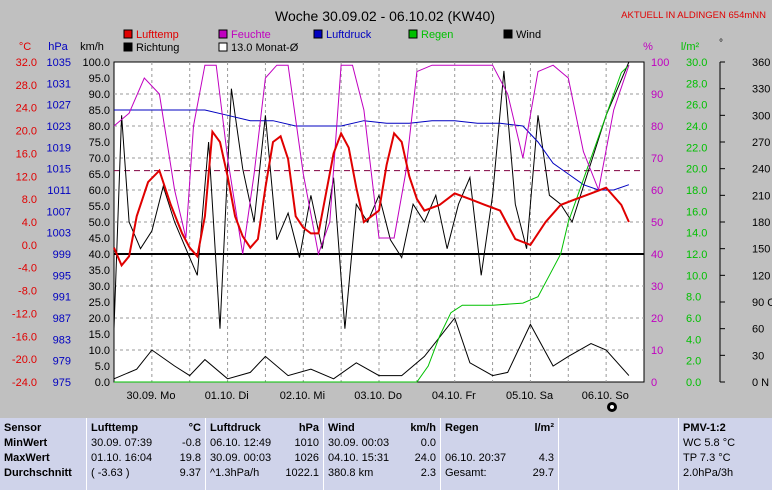  Describe the element at coordinates (760, 383) in the screenshot. I see `direction-tick-label: 0 N` at that location.